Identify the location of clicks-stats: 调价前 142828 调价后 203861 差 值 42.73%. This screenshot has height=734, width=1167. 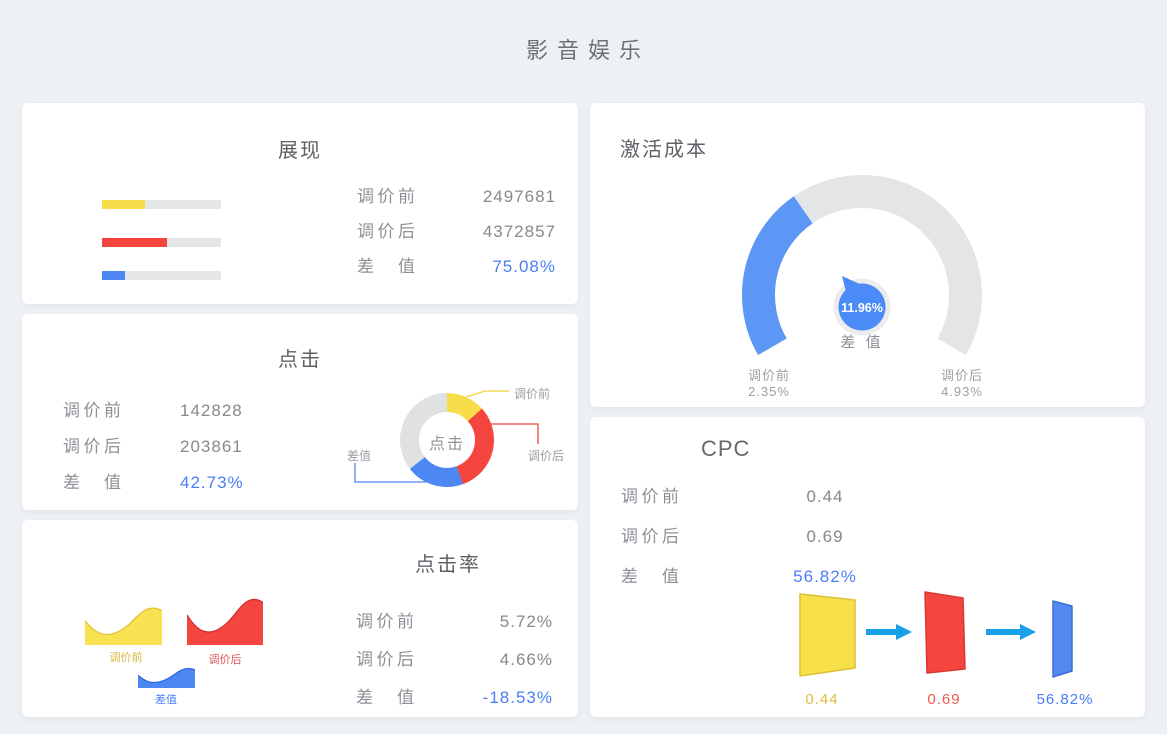
(183, 447).